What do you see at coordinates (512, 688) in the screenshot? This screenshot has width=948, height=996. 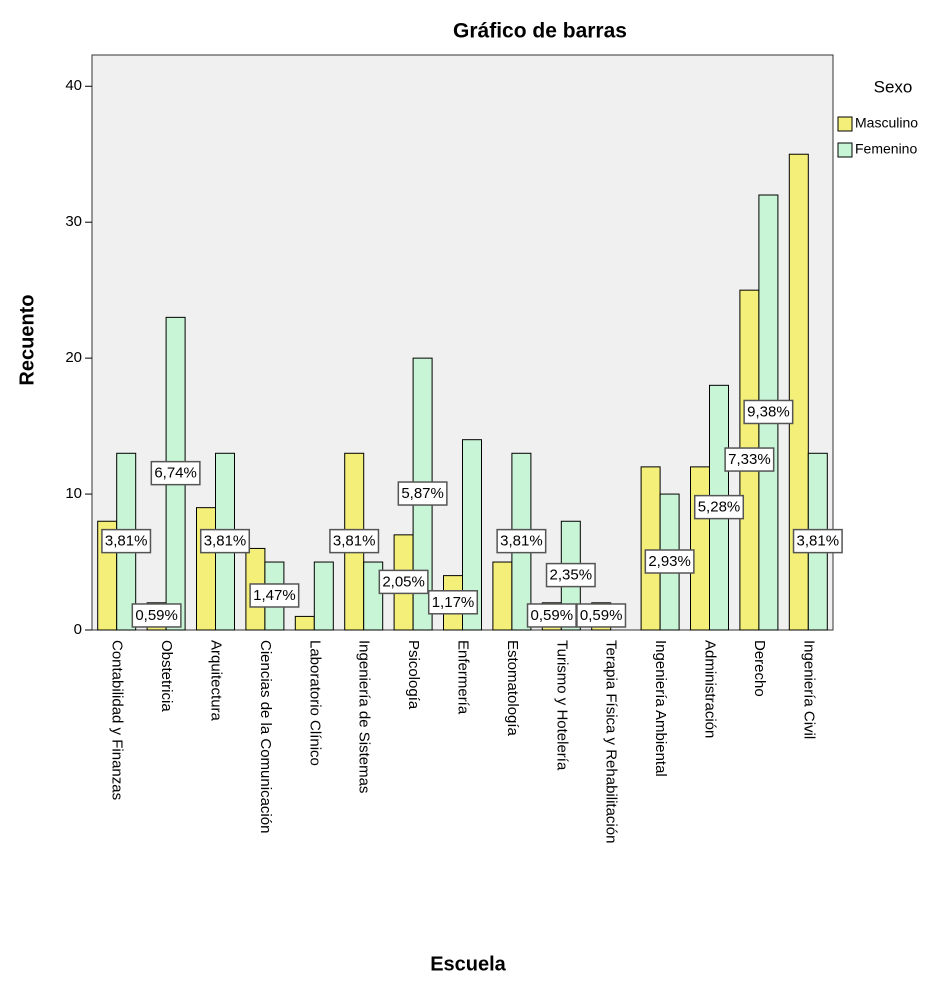 I see `x-tick-label: Estomatología` at bounding box center [512, 688].